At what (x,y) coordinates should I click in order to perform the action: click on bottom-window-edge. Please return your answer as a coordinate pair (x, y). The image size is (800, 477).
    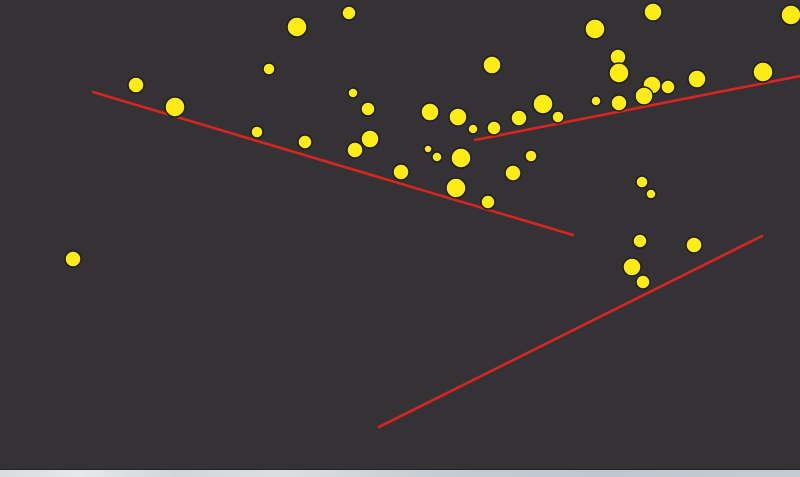
    Looking at the image, I should click on (400, 473).